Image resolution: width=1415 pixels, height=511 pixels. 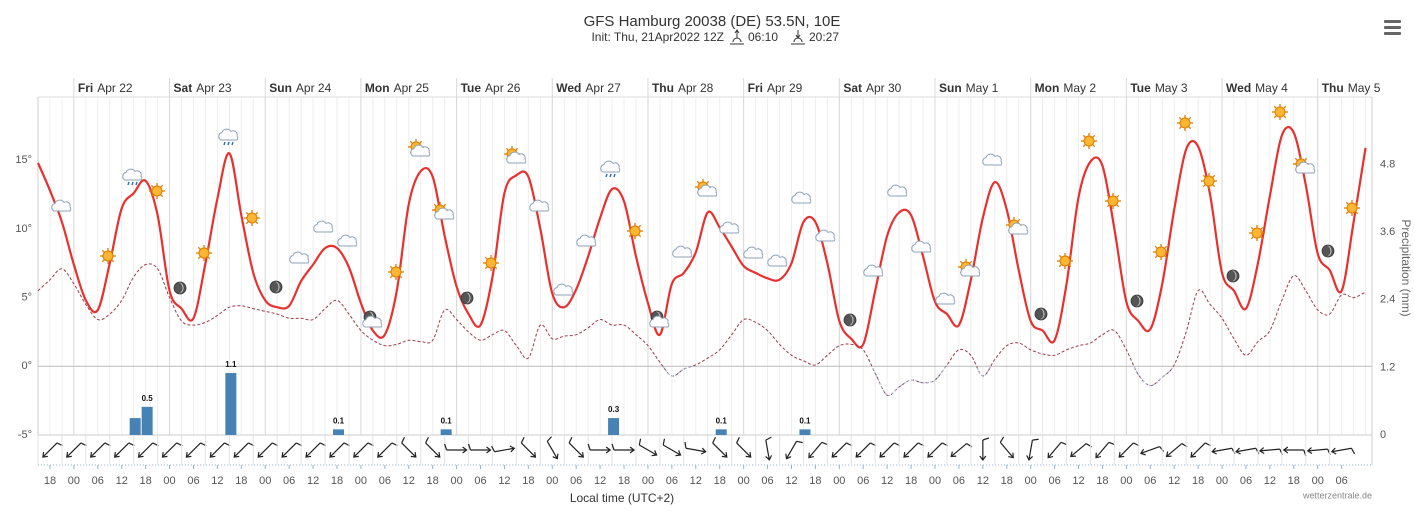 What do you see at coordinates (622, 498) in the screenshot?
I see `x-axis-label: Local time (UTC+2)` at bounding box center [622, 498].